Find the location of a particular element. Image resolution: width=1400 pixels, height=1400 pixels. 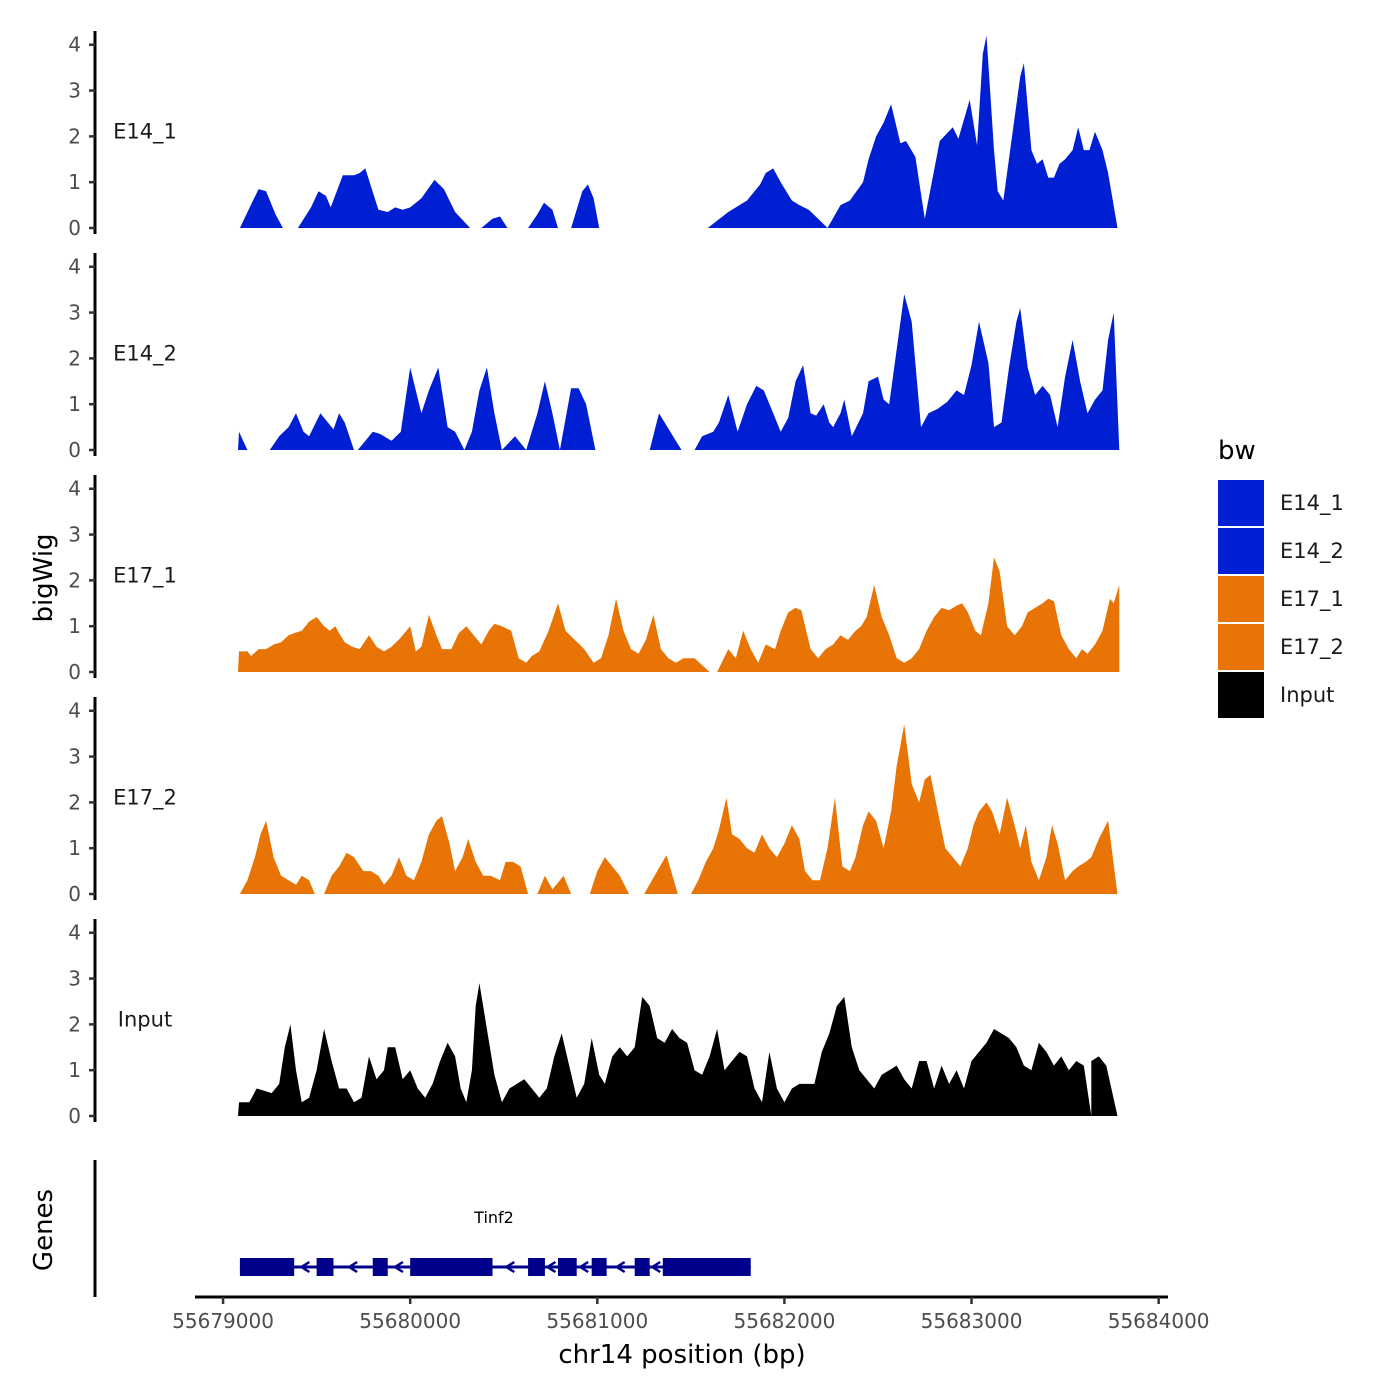

x-tick-label: 55680000 is located at coordinates (410, 1321).